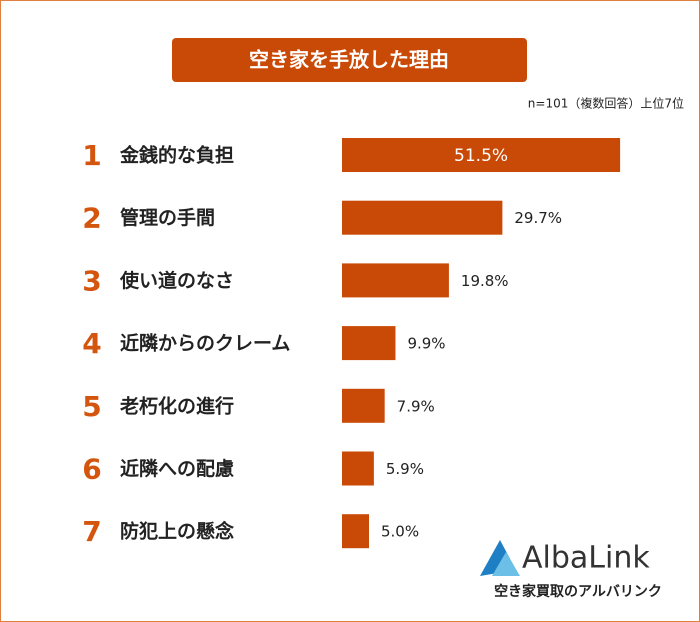 Image resolution: width=700 pixels, height=622 pixels. Describe the element at coordinates (426, 344) in the screenshot. I see `value-label: 9.9%` at that location.